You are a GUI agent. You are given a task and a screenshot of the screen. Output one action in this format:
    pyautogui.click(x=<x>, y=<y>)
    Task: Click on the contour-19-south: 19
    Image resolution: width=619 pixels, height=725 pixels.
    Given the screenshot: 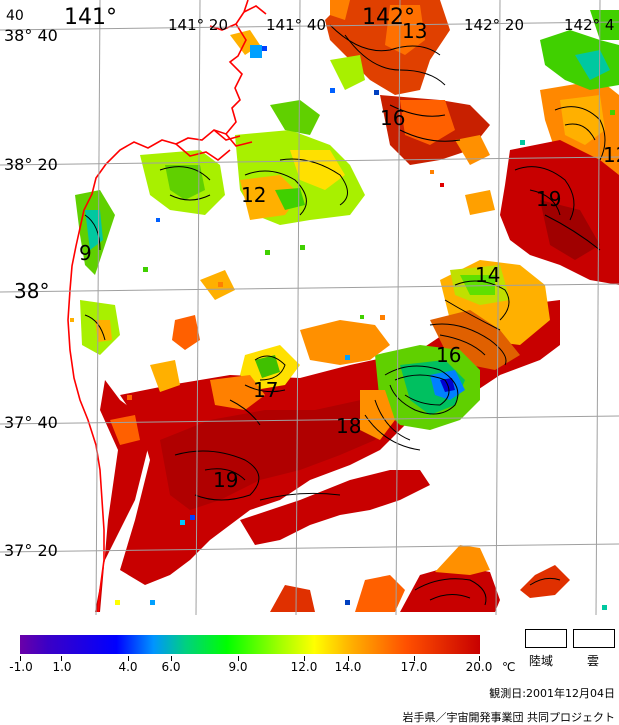 What is the action you would take?
    pyautogui.click(x=225, y=480)
    